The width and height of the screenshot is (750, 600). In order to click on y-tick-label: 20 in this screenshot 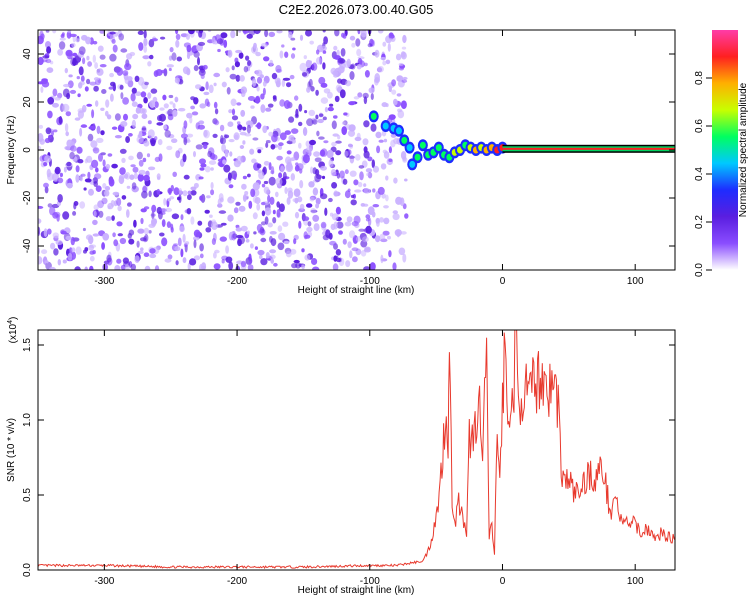, I will do `click(27, 102)`.